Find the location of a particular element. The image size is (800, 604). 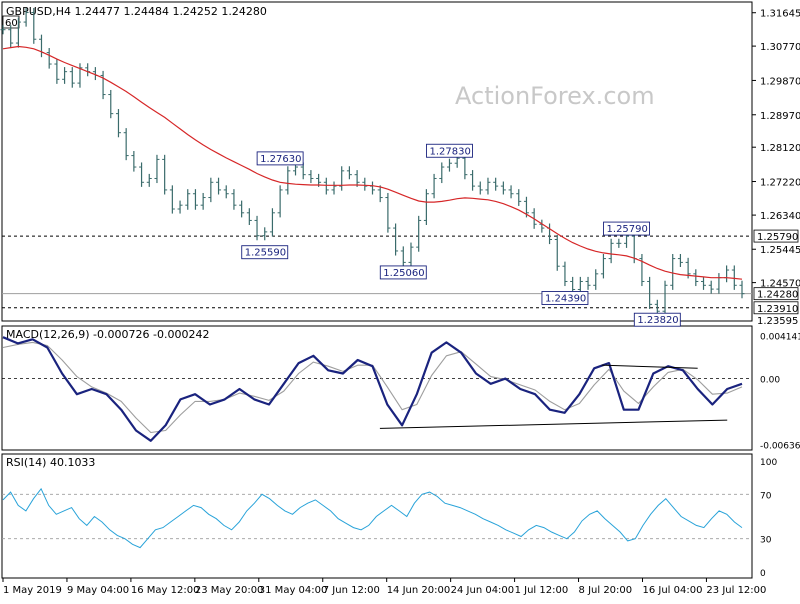

price-level-label: 1.24280 is located at coordinates (777, 295).